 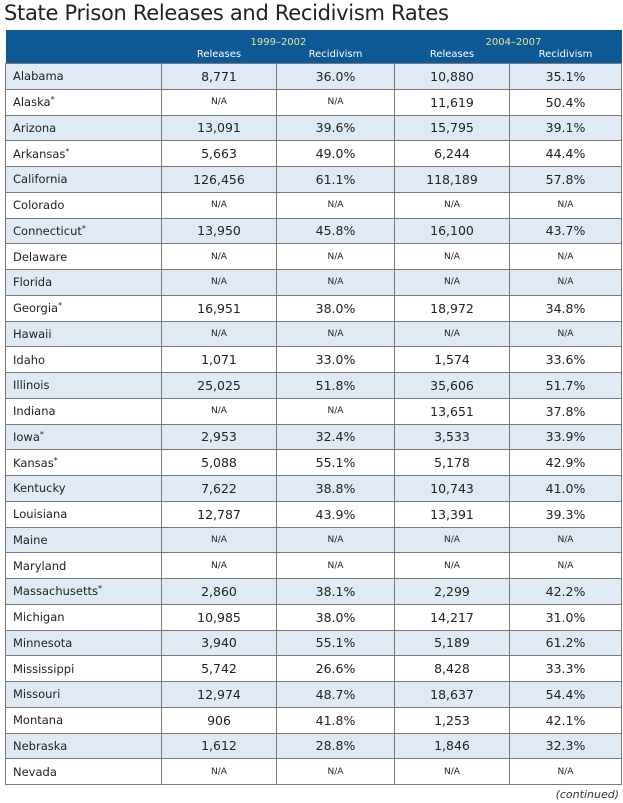 I want to click on recidivism-2004-2007: 32.3%, so click(x=565, y=746).